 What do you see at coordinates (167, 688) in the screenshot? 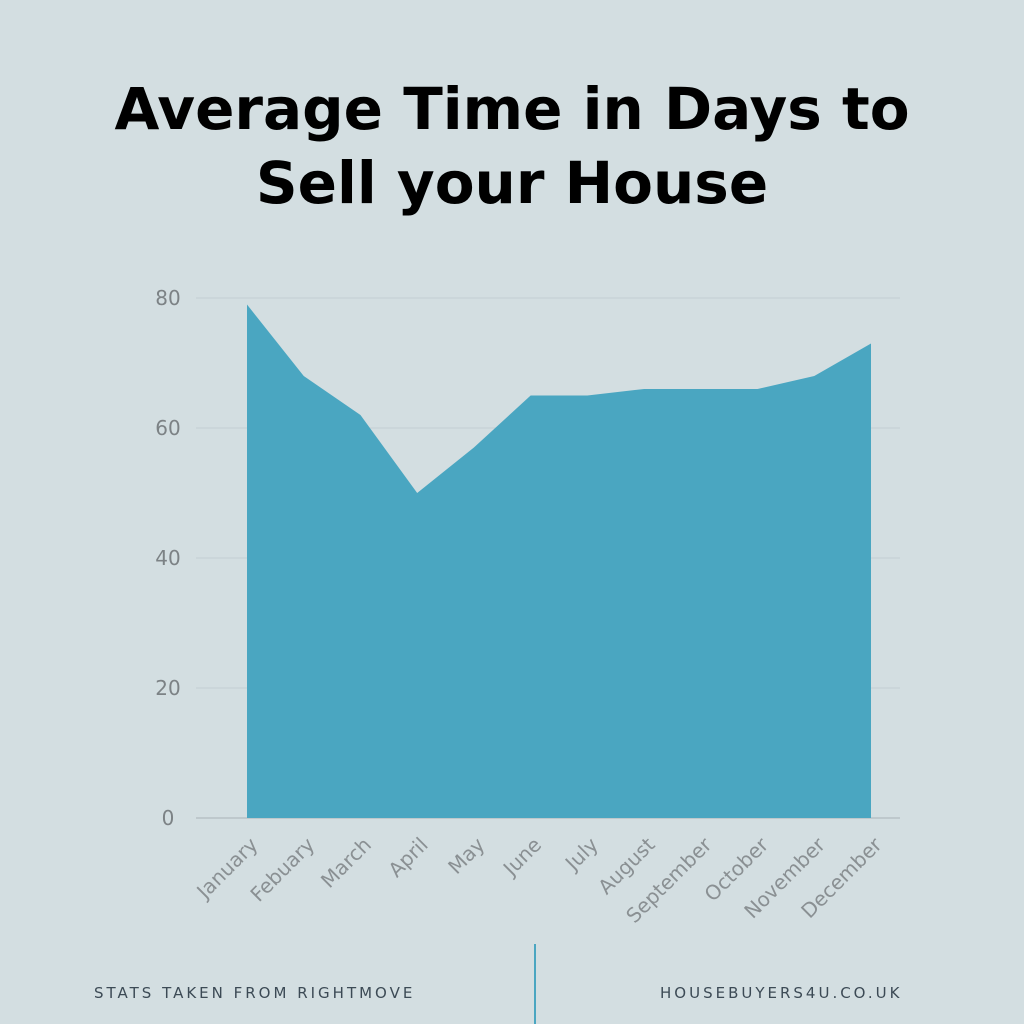
I see `y-tick-label: 20` at bounding box center [167, 688].